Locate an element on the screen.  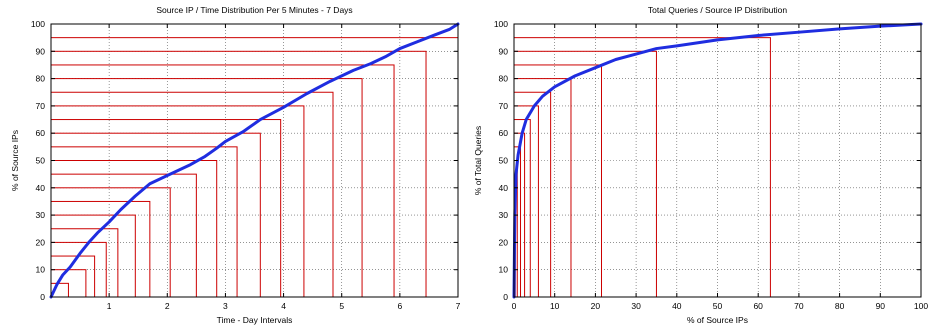
chart-1-ytick-label: 40 is located at coordinates (41, 188).